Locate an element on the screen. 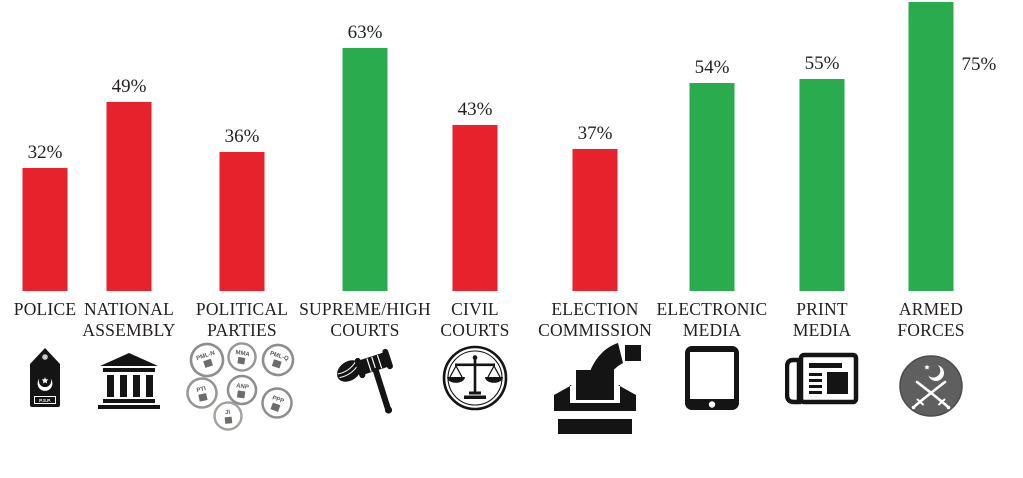 The width and height of the screenshot is (1023, 478). category-label-supreme-high-courts: SUPREME/HIGH COURTS is located at coordinates (365, 319).